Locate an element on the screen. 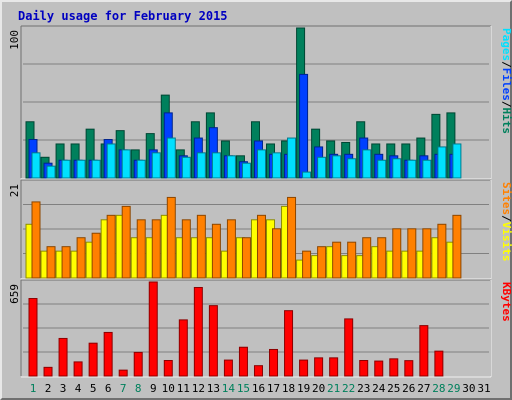 The image size is (512, 400). x-tick-label: 15 is located at coordinates (243, 388).